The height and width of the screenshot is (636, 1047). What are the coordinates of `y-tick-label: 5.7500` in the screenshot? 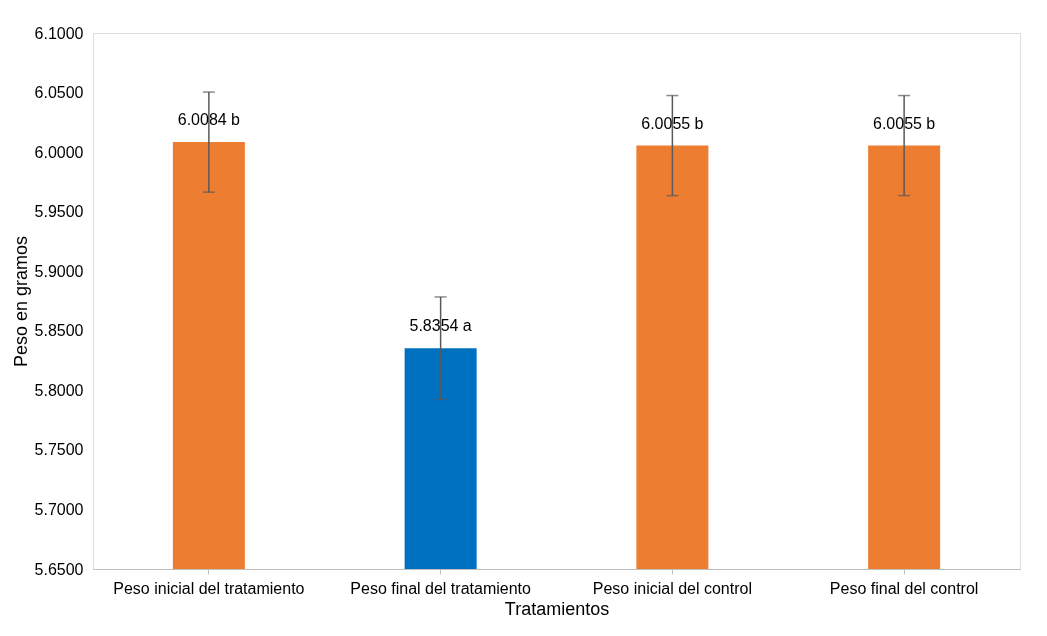 It's located at (59, 450).